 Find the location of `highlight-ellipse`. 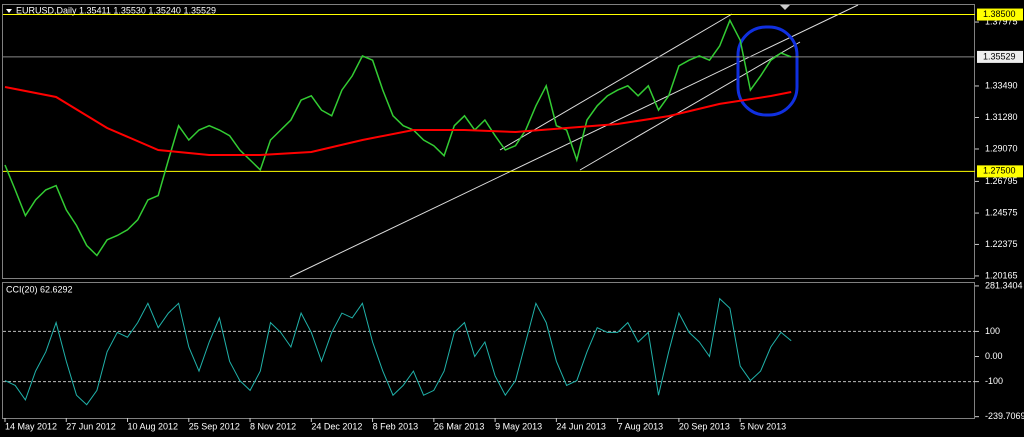

highlight-ellipse is located at coordinates (767, 71).